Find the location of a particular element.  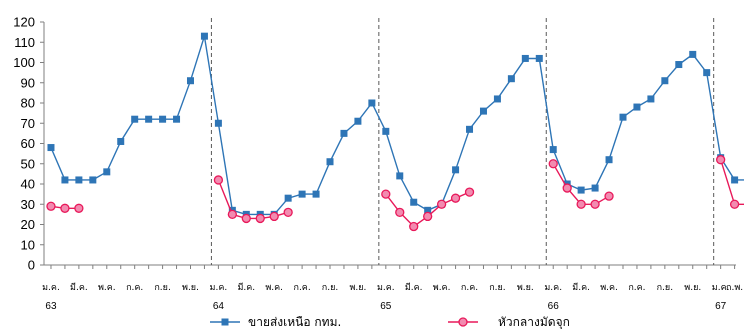

year-label: 66 is located at coordinates (554, 306).